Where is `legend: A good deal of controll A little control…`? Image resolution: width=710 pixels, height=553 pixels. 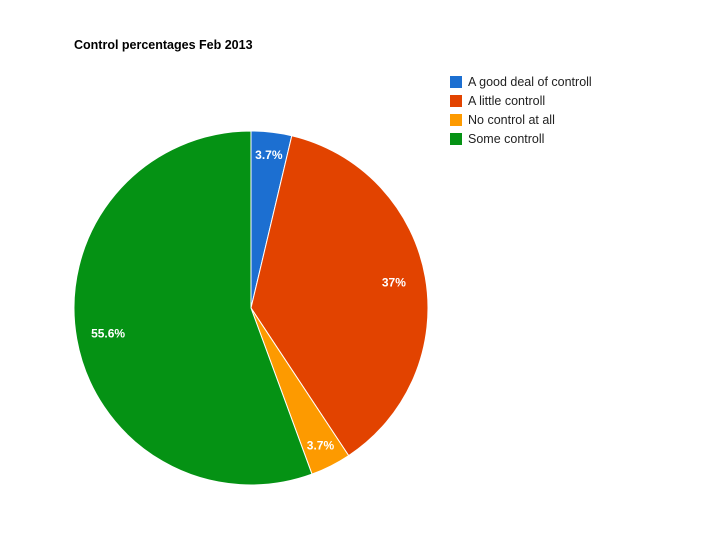
legend: A good deal of controll A little control… is located at coordinates (521, 110).